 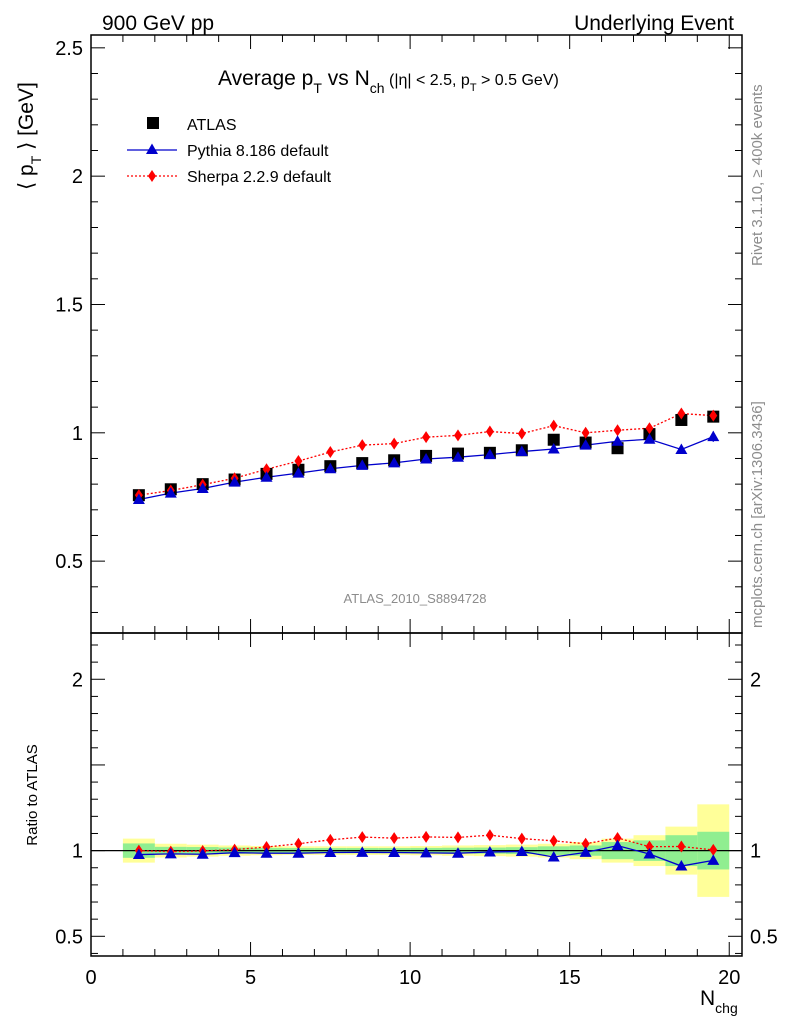 What do you see at coordinates (415, 598) in the screenshot?
I see `analysis-tag: ATLAS_2010_S8894728` at bounding box center [415, 598].